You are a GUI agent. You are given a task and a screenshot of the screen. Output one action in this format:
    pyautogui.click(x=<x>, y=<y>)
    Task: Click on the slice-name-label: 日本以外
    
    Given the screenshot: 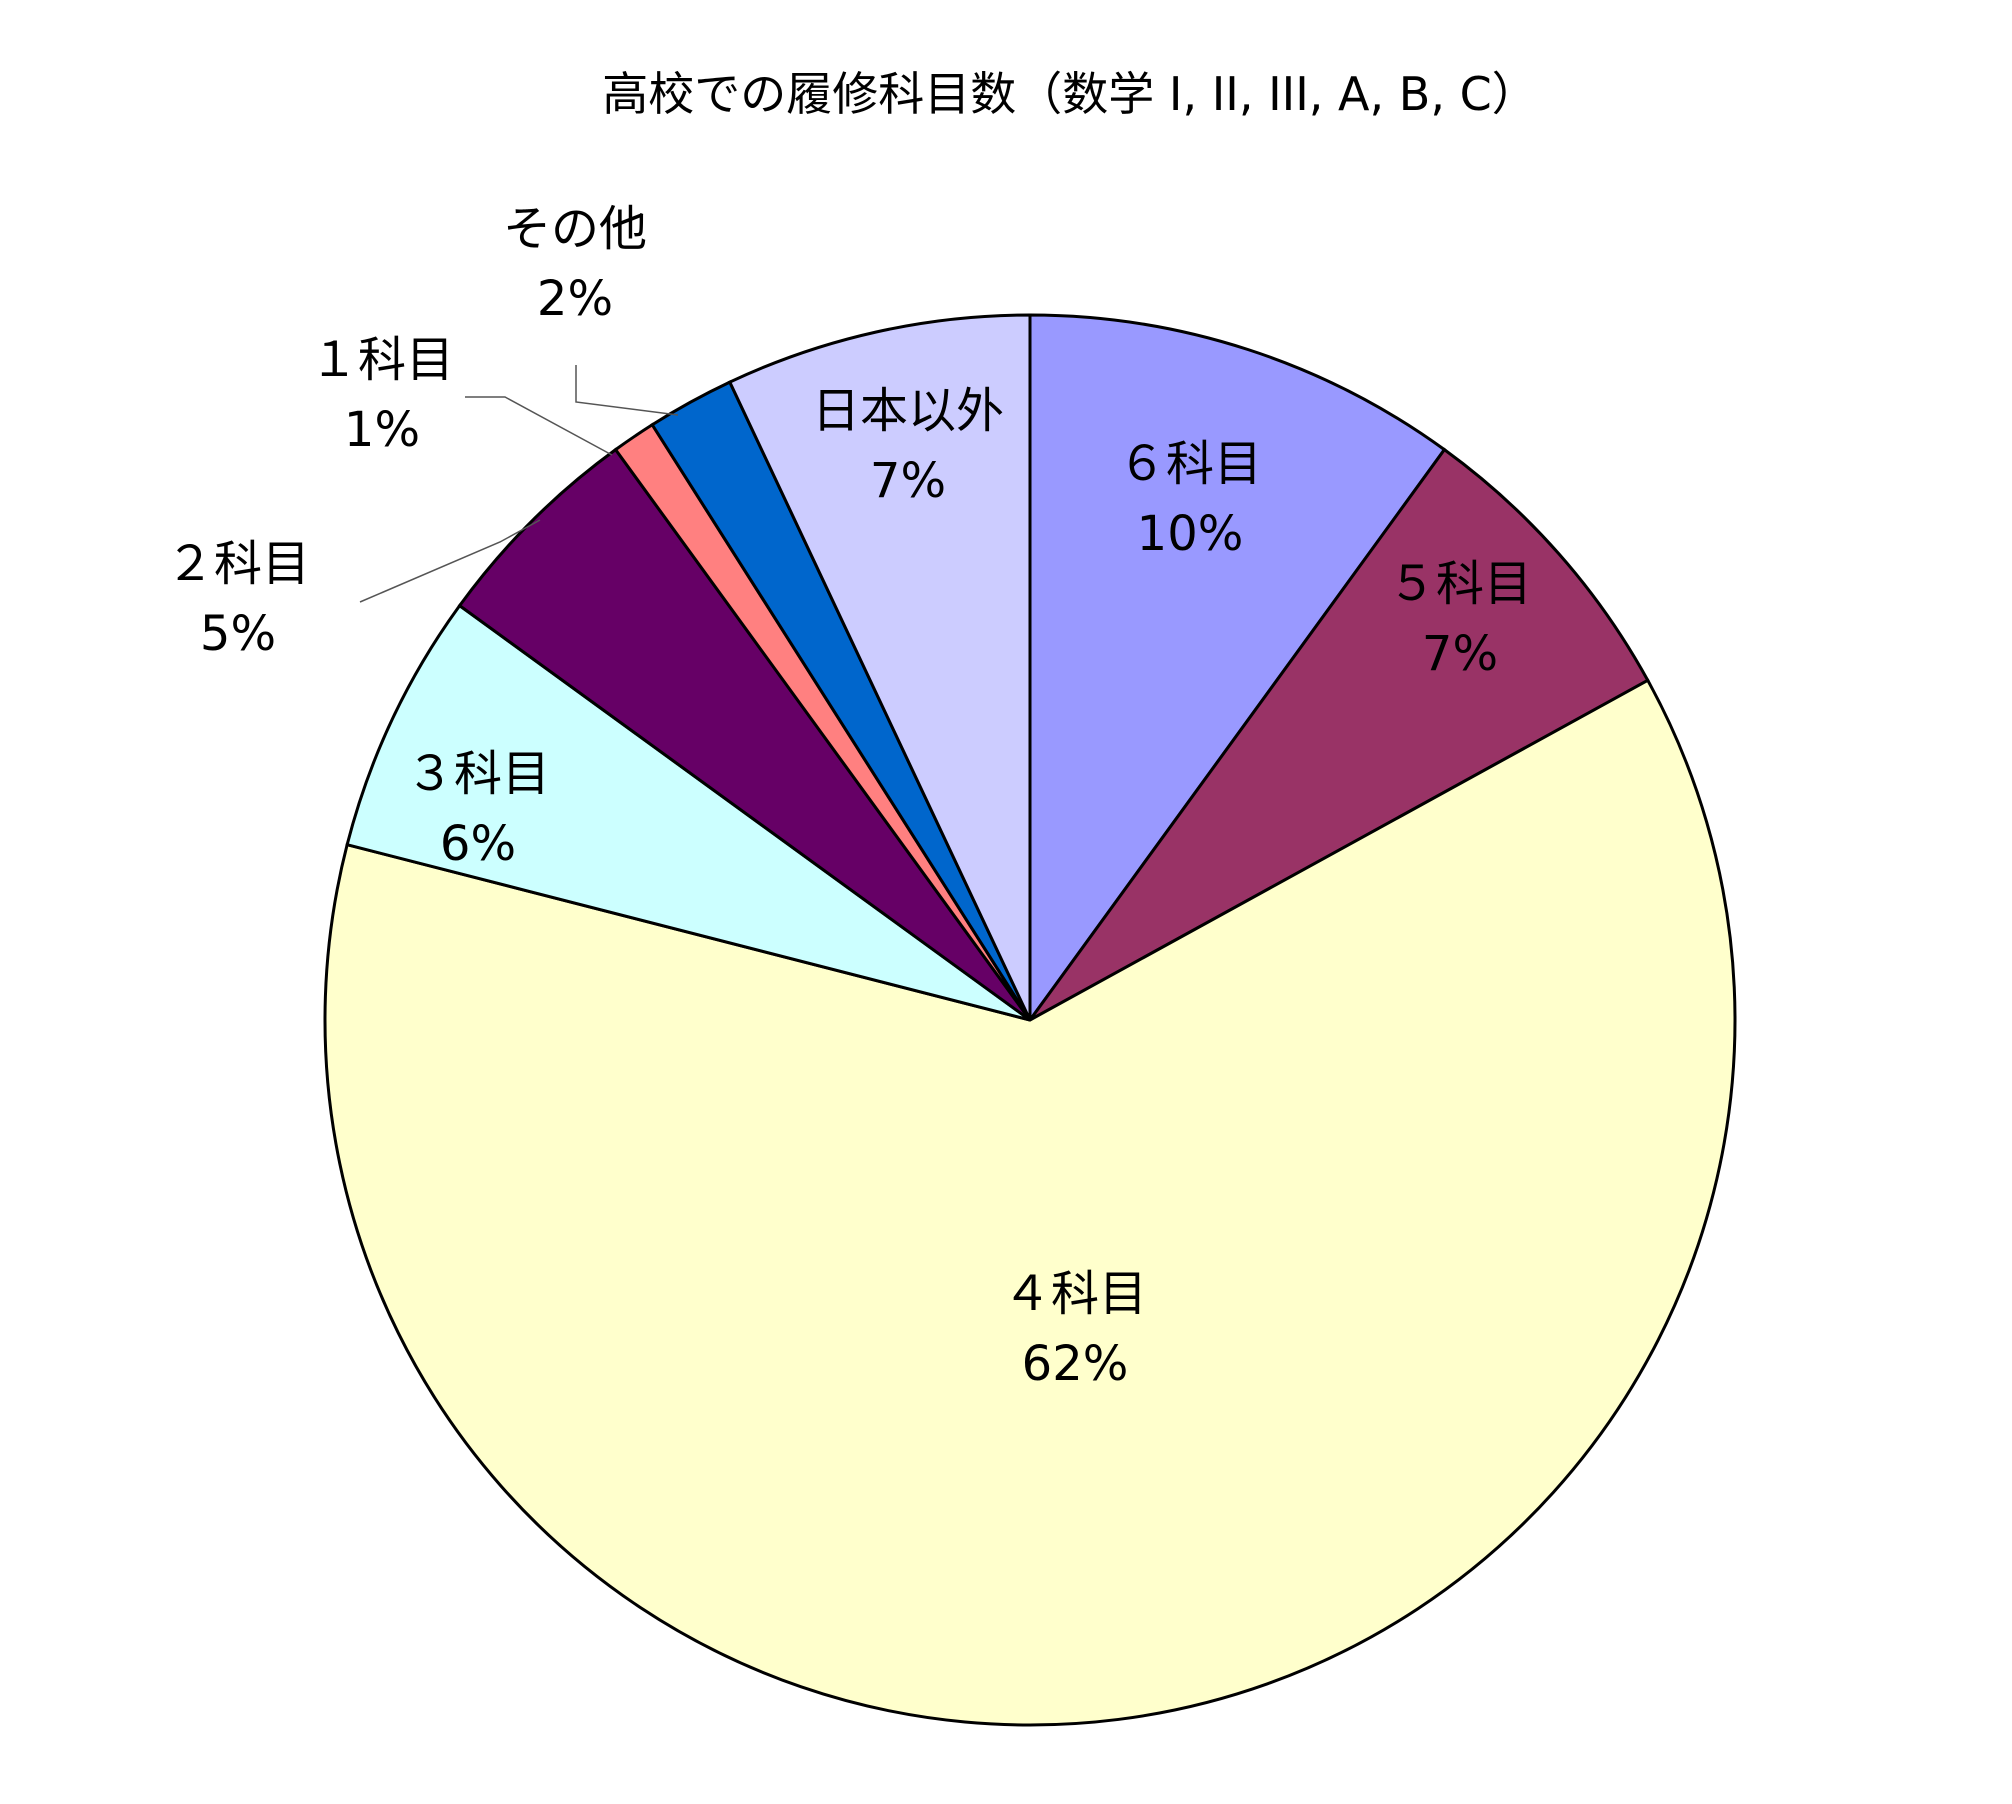 What is the action you would take?
    pyautogui.click(x=908, y=411)
    